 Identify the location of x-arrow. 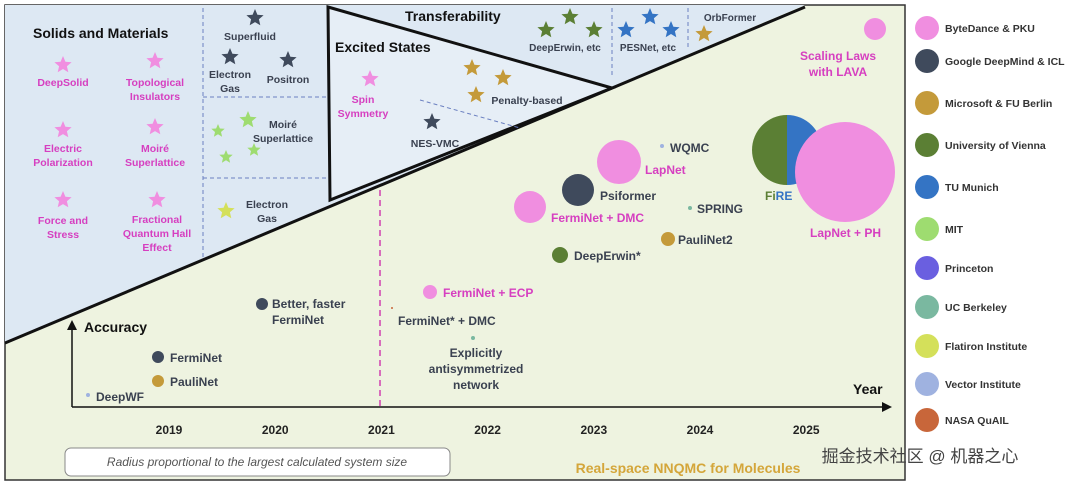
(887, 407).